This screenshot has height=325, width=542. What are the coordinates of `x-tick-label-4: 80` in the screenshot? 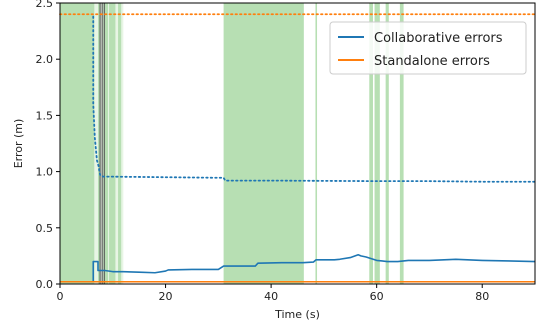 It's located at (482, 296).